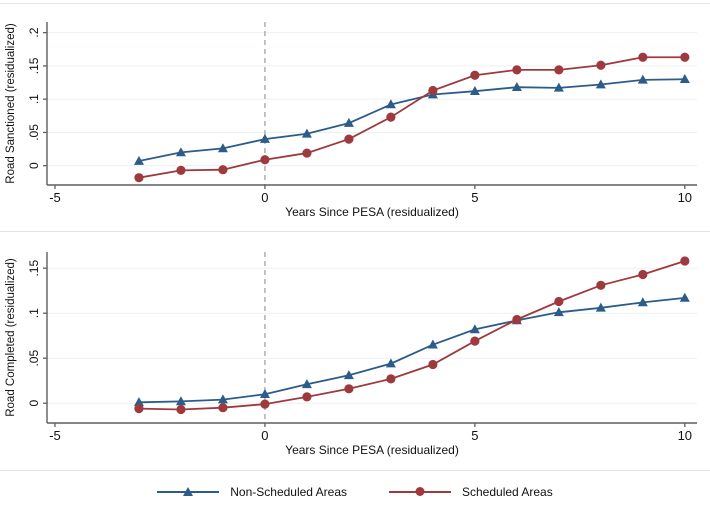 This screenshot has width=710, height=512. Describe the element at coordinates (355, 491) in the screenshot. I see `chart-legend: Non-Scheduled Areas Scheduled Areas` at that location.